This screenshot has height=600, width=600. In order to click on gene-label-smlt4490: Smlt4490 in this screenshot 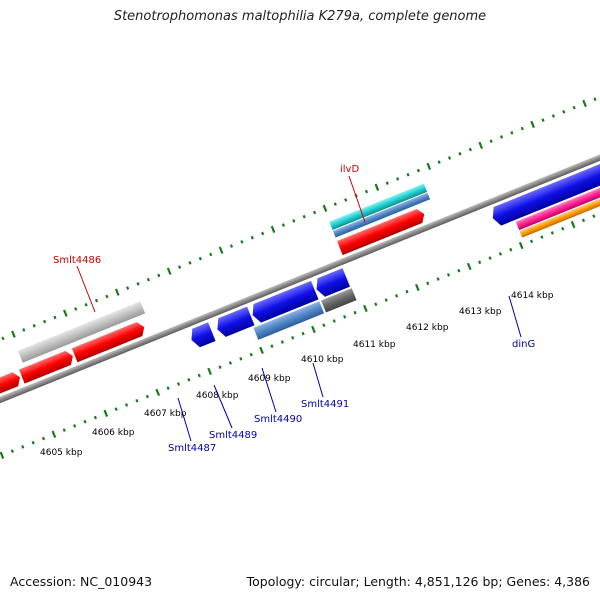, I will do `click(278, 419)`.